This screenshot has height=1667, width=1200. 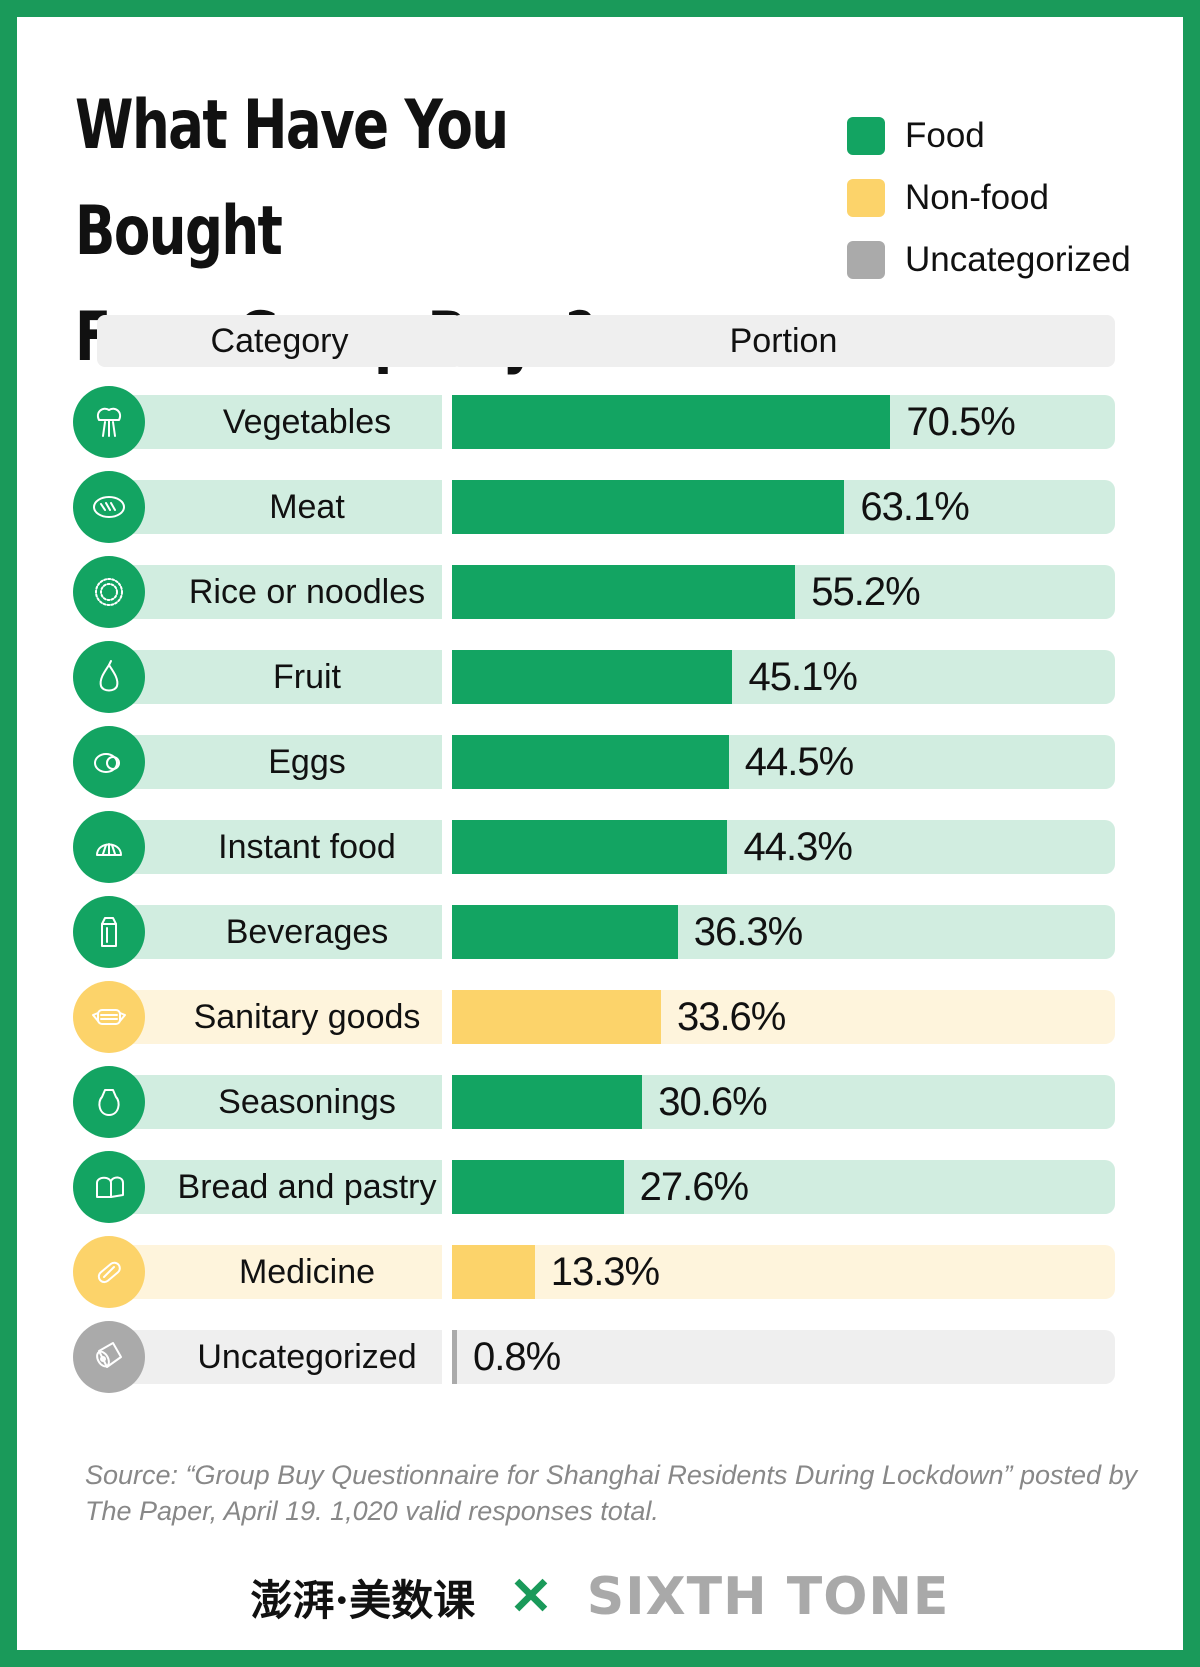 What do you see at coordinates (109, 422) in the screenshot?
I see `vegetable-icon` at bounding box center [109, 422].